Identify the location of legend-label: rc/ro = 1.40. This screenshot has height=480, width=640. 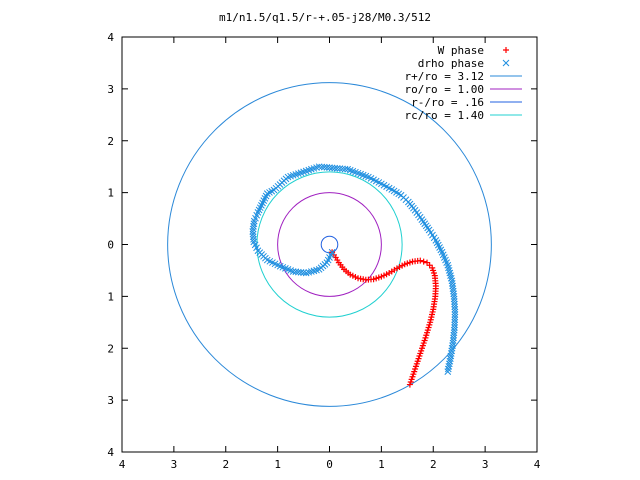
(444, 115).